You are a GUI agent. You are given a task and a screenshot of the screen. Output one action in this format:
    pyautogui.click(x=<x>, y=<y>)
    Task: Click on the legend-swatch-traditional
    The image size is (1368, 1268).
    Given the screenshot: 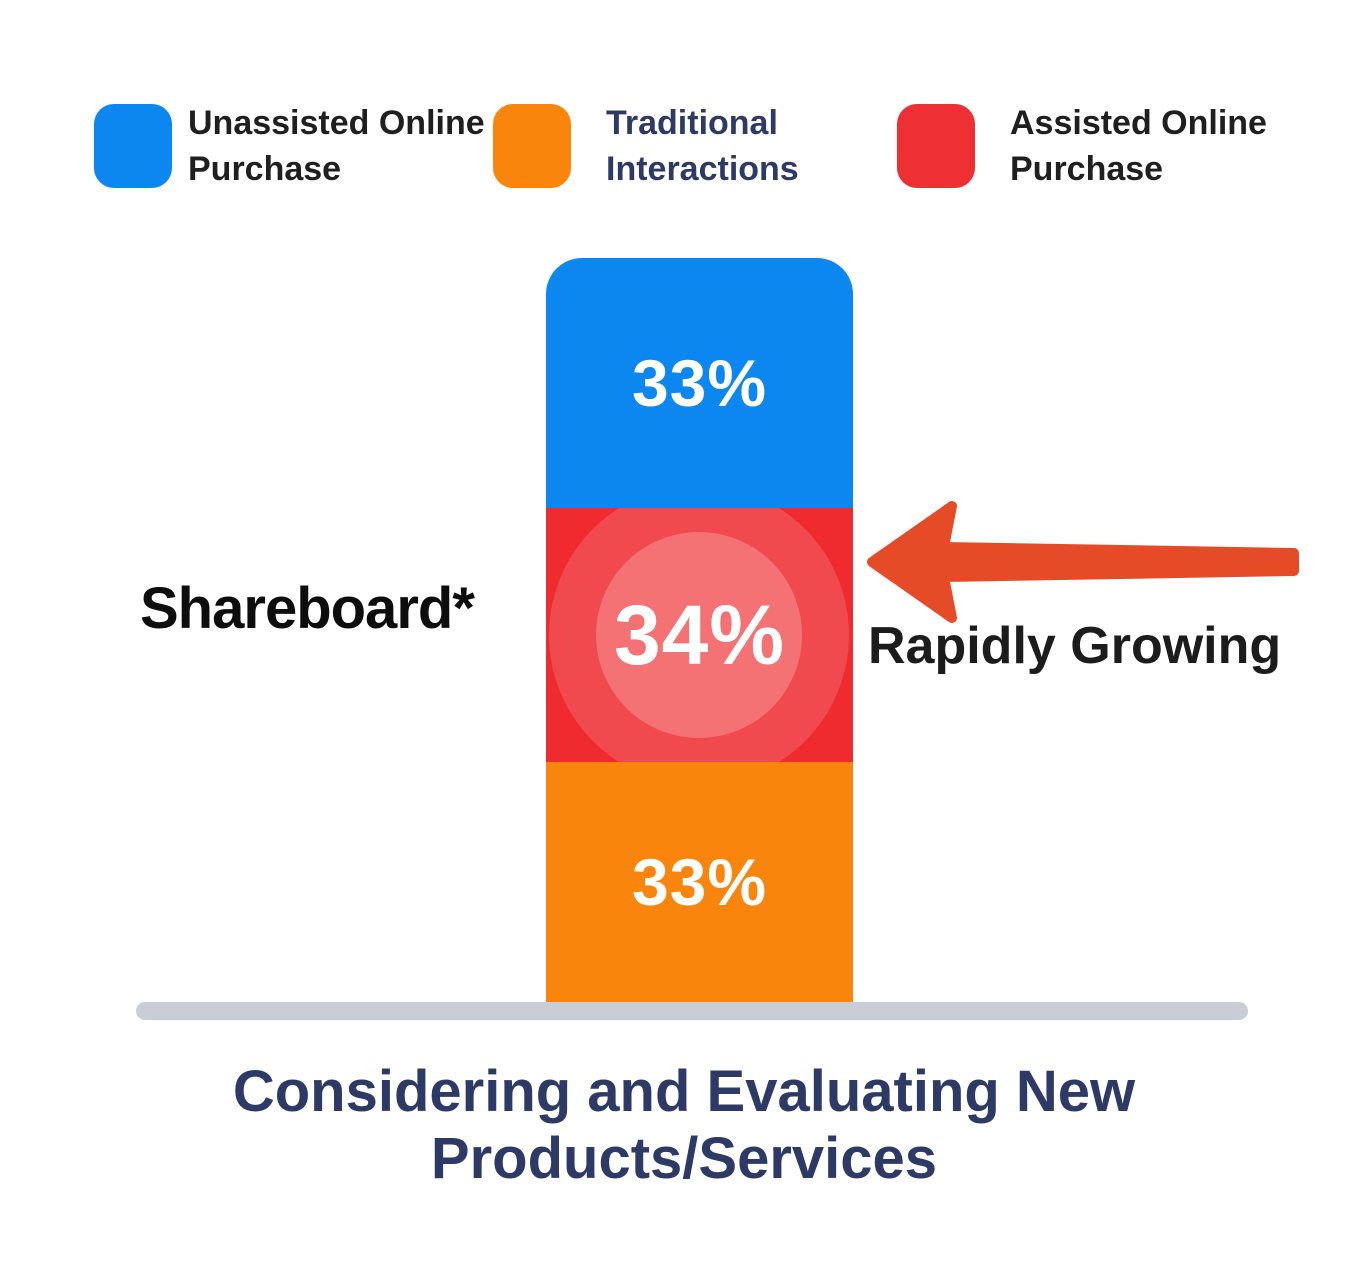 What is the action you would take?
    pyautogui.click(x=532, y=146)
    